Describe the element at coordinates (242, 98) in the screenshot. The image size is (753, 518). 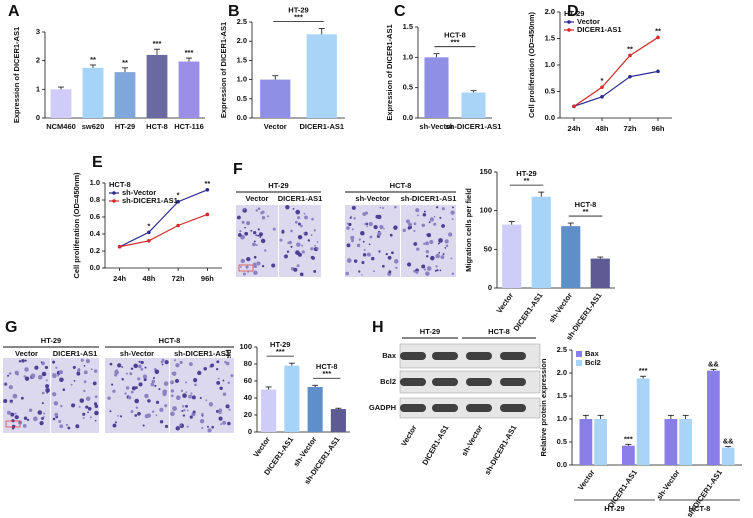
I see `y-tick-label: 0.5` at that location.